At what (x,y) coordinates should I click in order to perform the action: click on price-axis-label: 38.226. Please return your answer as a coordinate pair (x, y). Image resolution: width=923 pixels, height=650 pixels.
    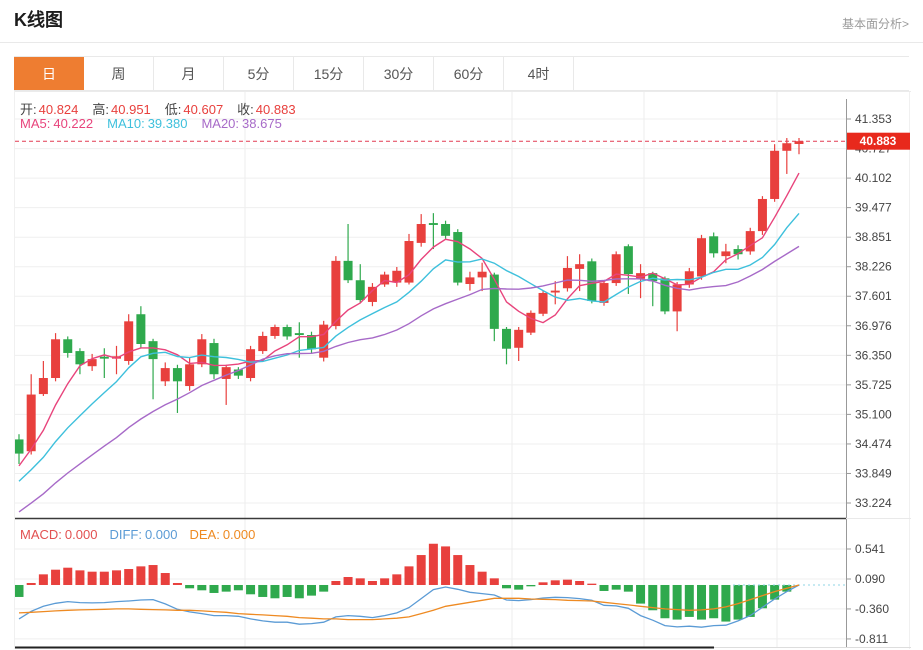
    Looking at the image, I should click on (873, 267).